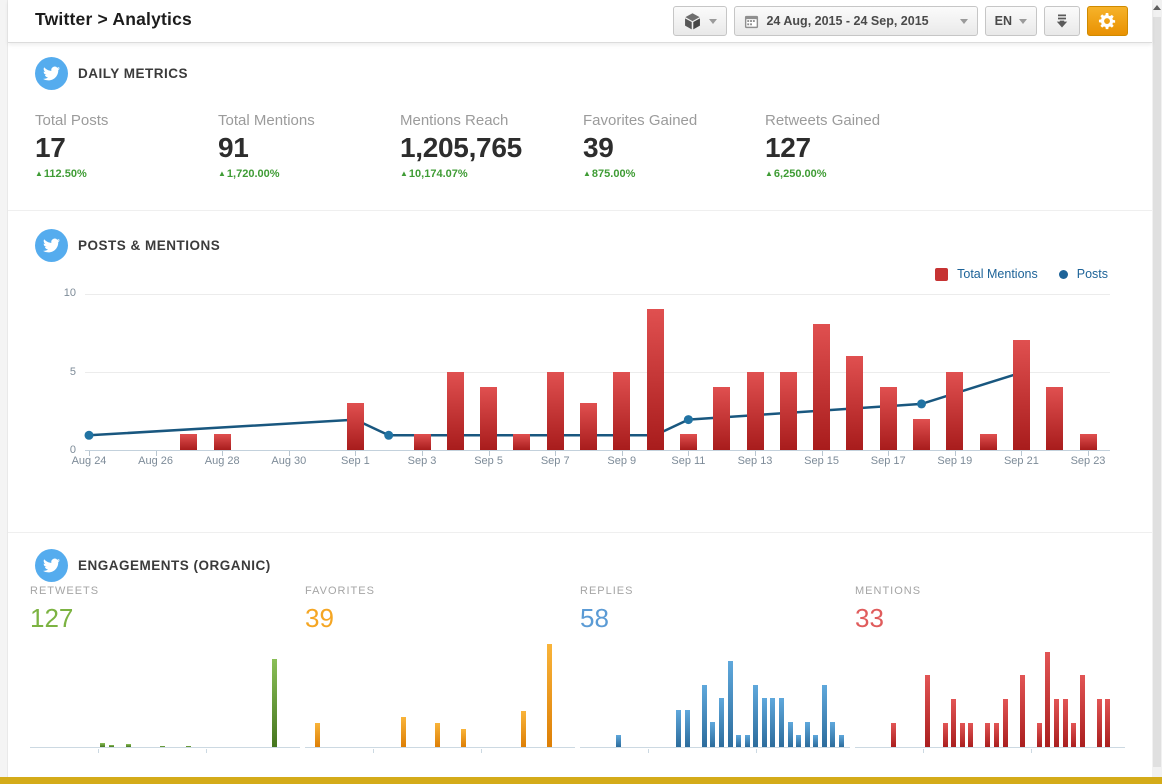 The height and width of the screenshot is (784, 1162). Describe the element at coordinates (319, 618) in the screenshot. I see `engagement-total: 39` at that location.